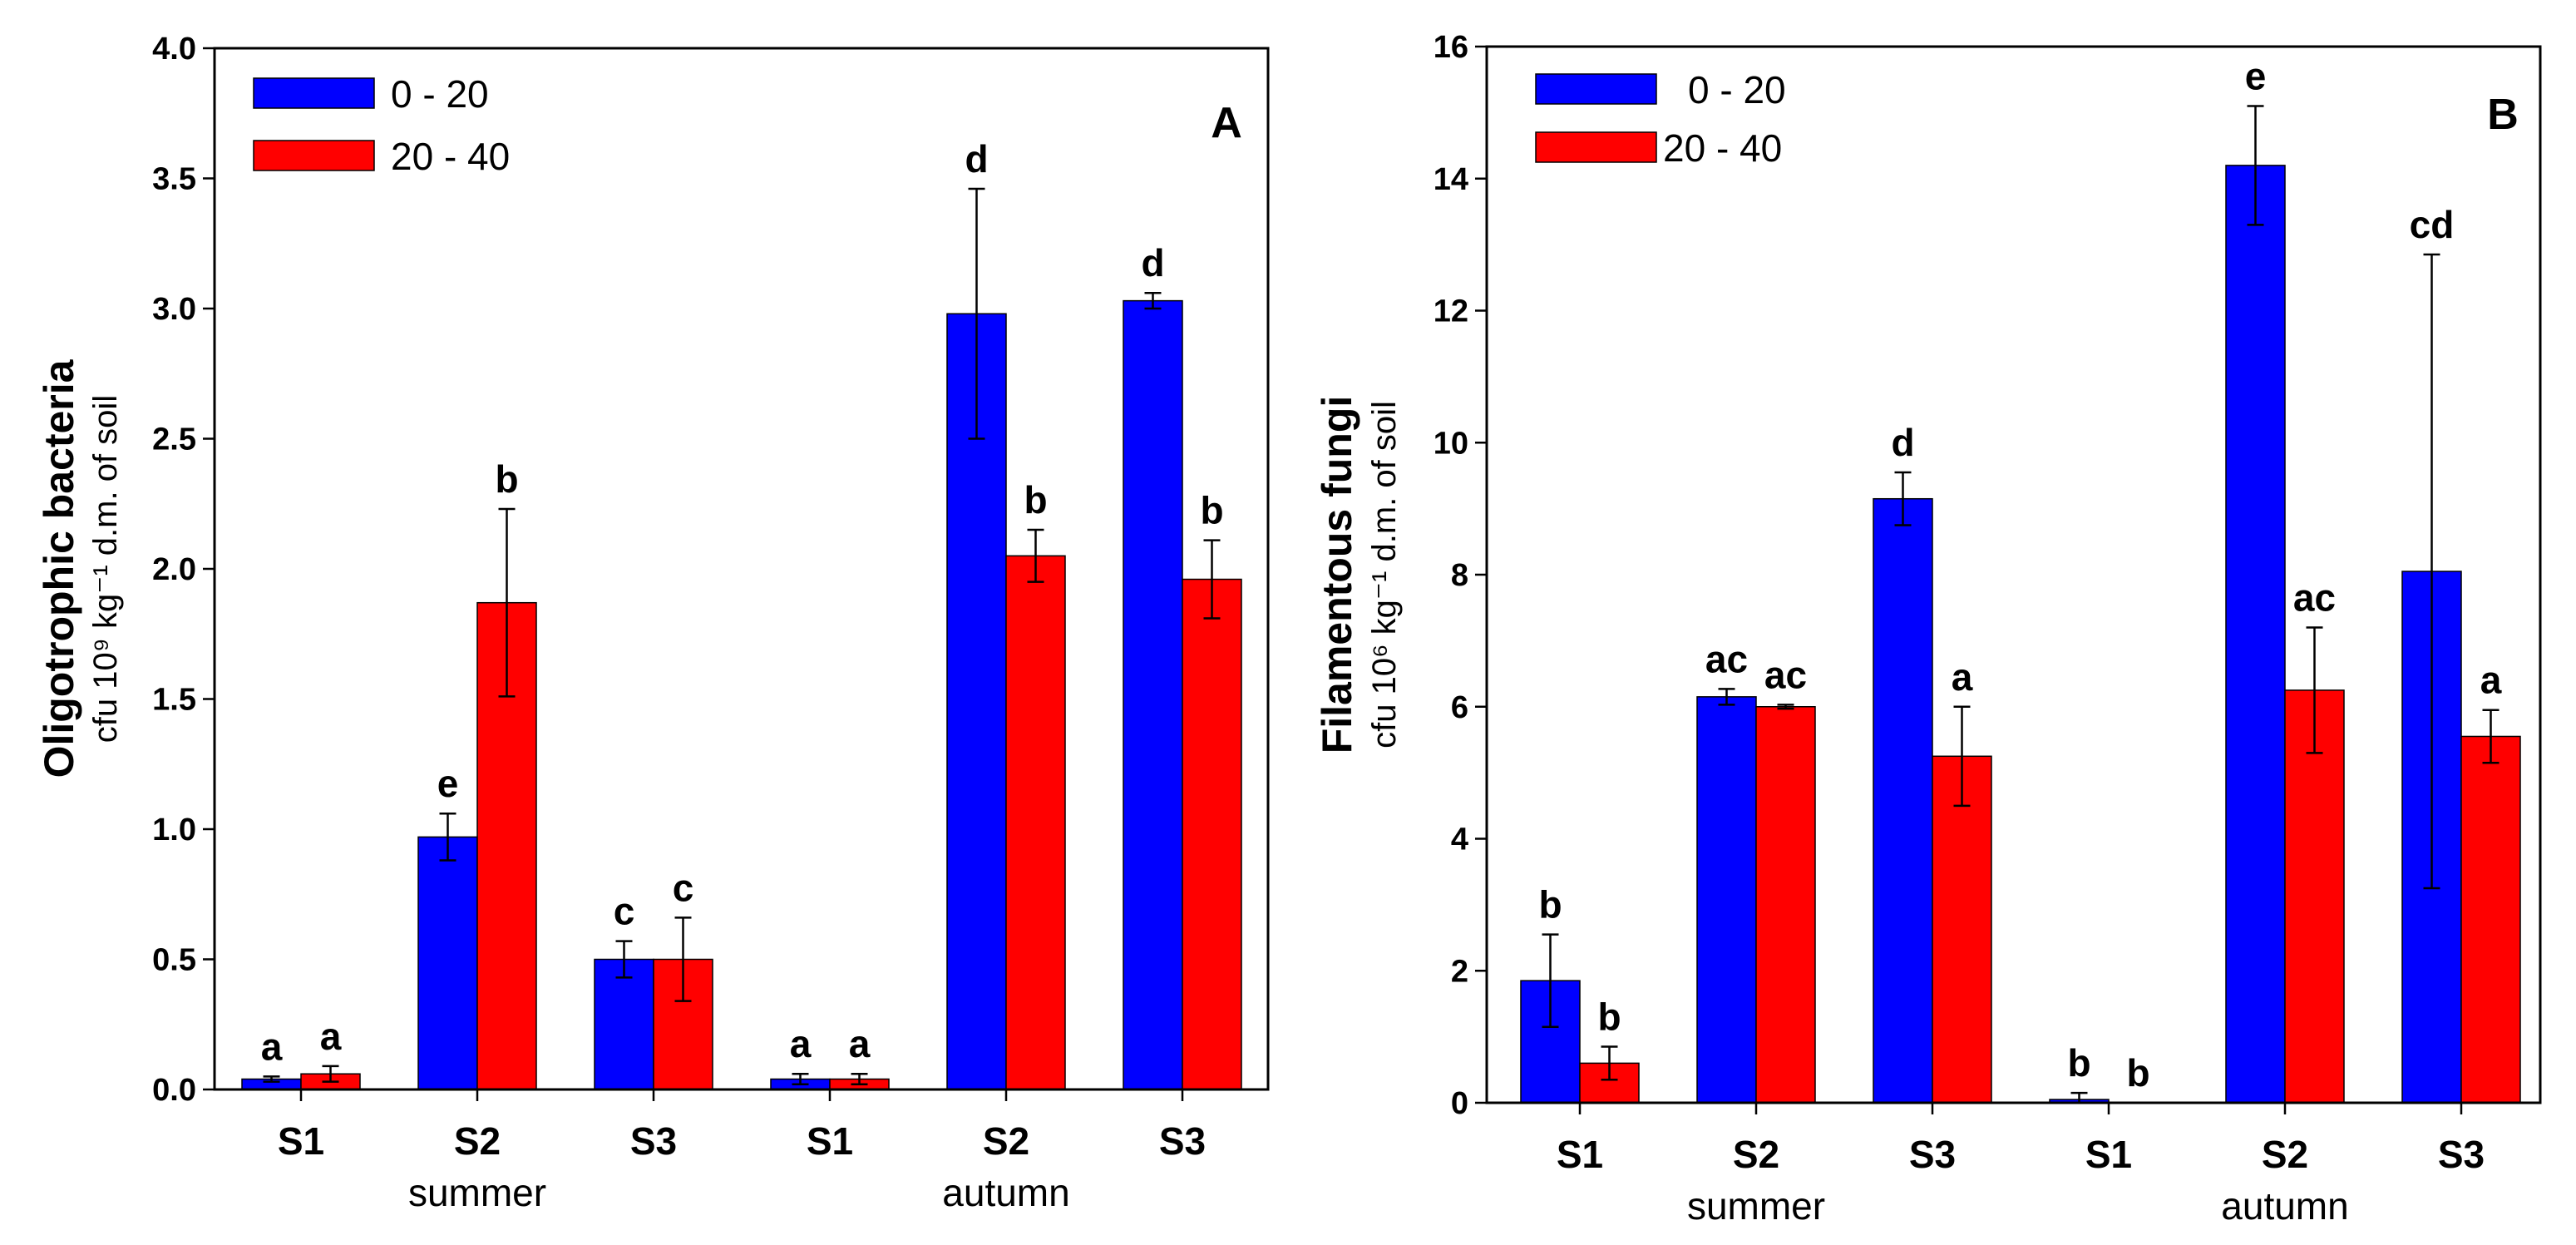 The width and height of the screenshot is (2576, 1245). What do you see at coordinates (1384, 574) in the screenshot?
I see `y-axis-subtitle: cfu 10⁶ kg⁻¹ d.m. of soil` at bounding box center [1384, 574].